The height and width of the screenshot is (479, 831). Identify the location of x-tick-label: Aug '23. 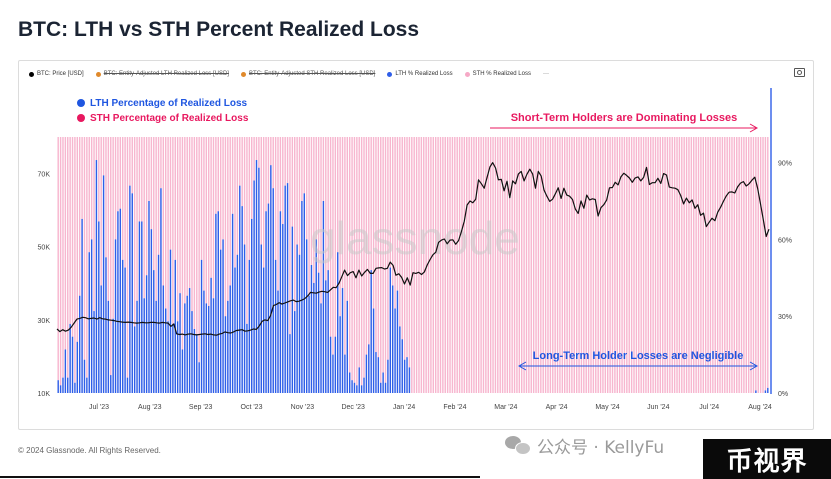
(150, 407).